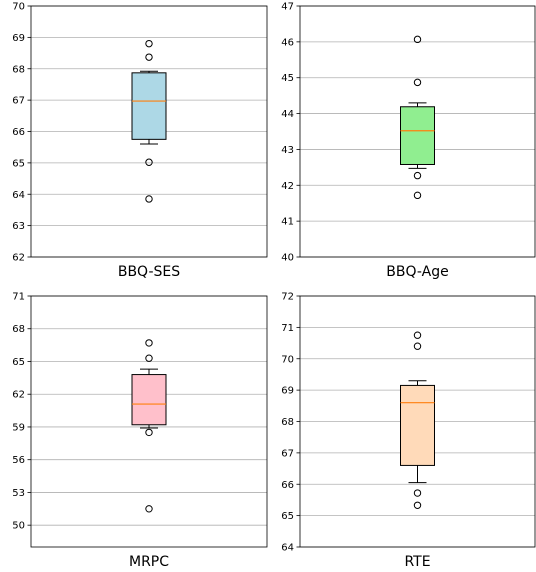 The height and width of the screenshot is (572, 536). I want to click on y-tick-label: 50, so click(18, 526).